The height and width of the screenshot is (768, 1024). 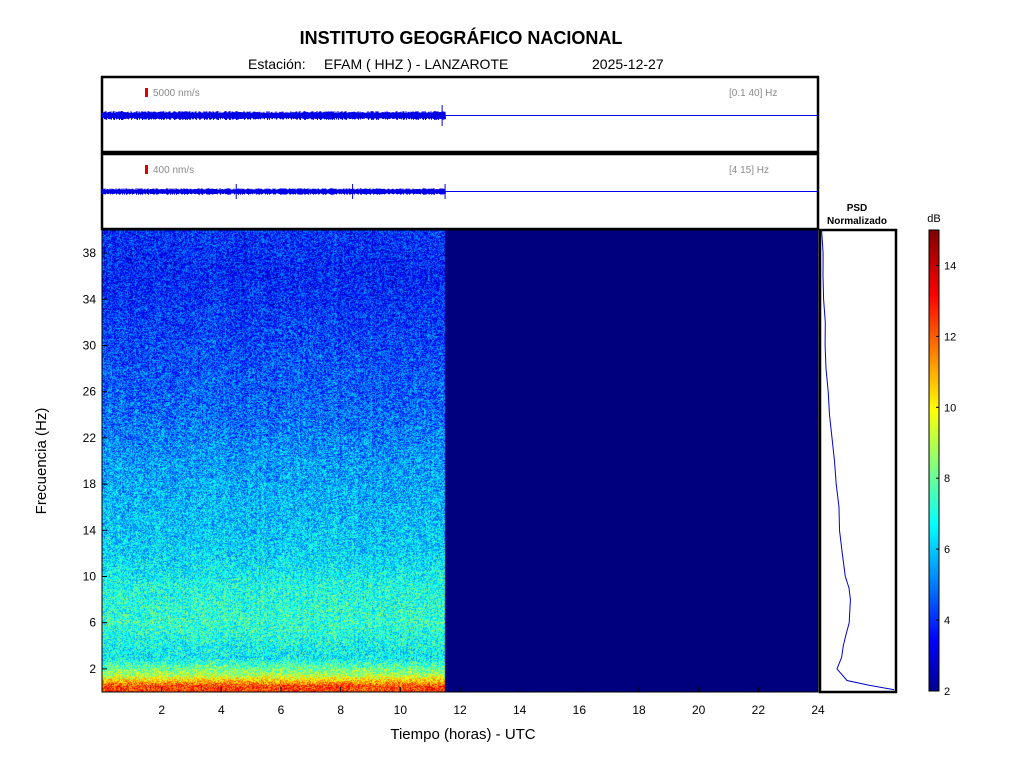 I want to click on colorbar-tick-label: 14, so click(x=950, y=266).